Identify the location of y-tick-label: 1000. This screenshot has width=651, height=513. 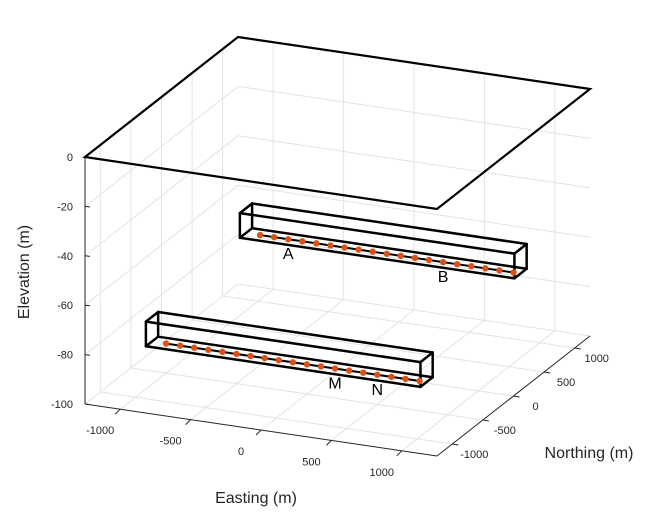
(596, 359).